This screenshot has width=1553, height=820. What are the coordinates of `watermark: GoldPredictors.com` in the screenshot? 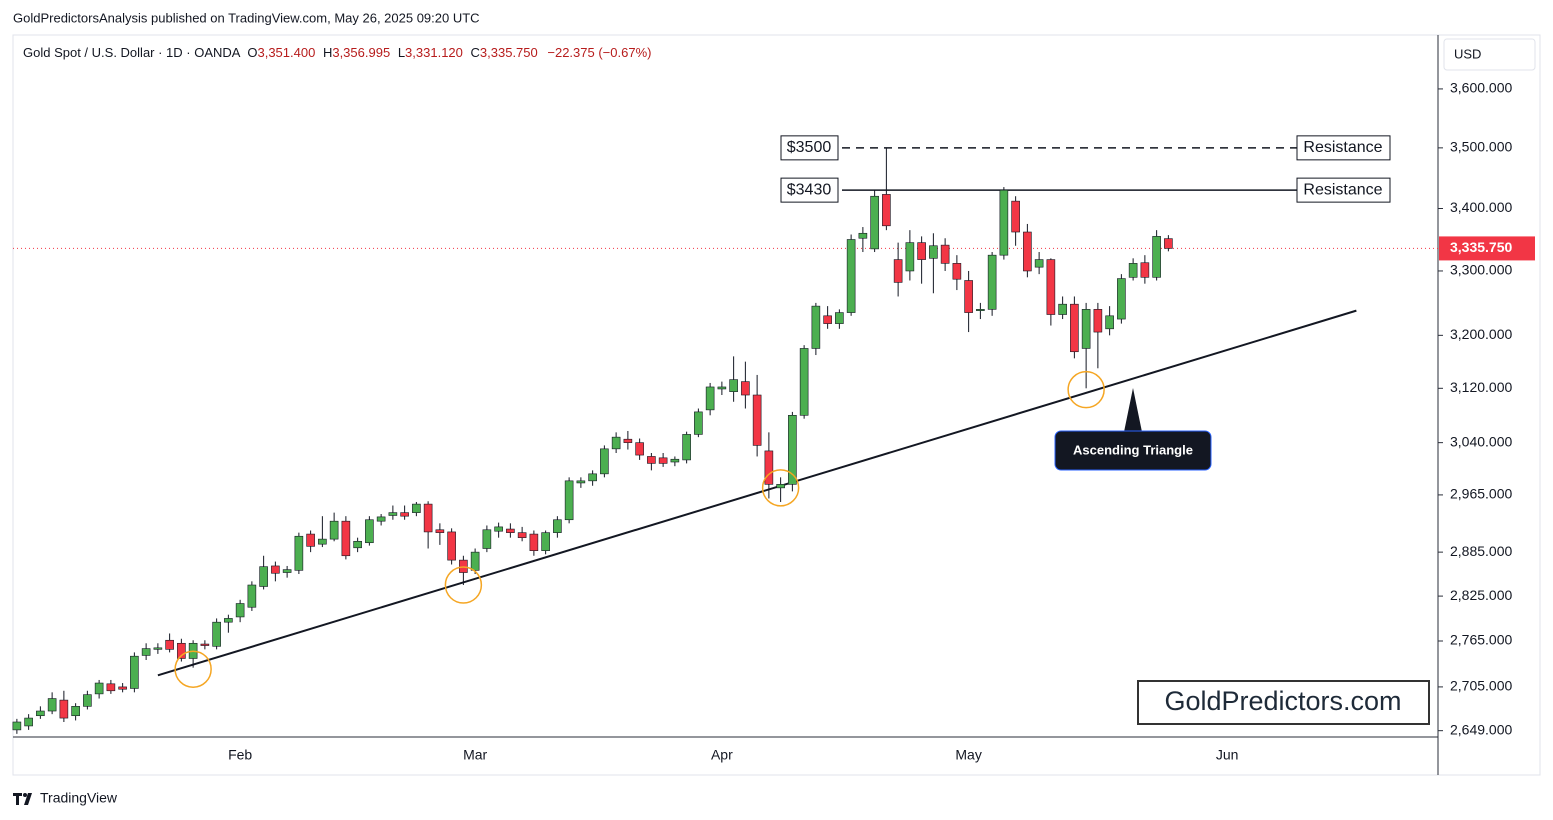 It's located at (1282, 701).